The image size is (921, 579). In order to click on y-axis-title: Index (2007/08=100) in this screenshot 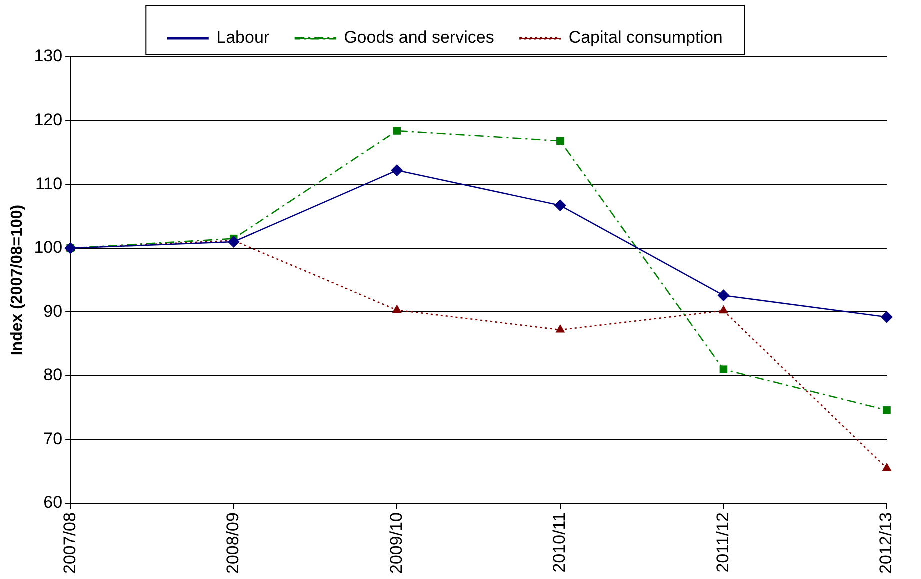, I will do `click(17, 280)`.